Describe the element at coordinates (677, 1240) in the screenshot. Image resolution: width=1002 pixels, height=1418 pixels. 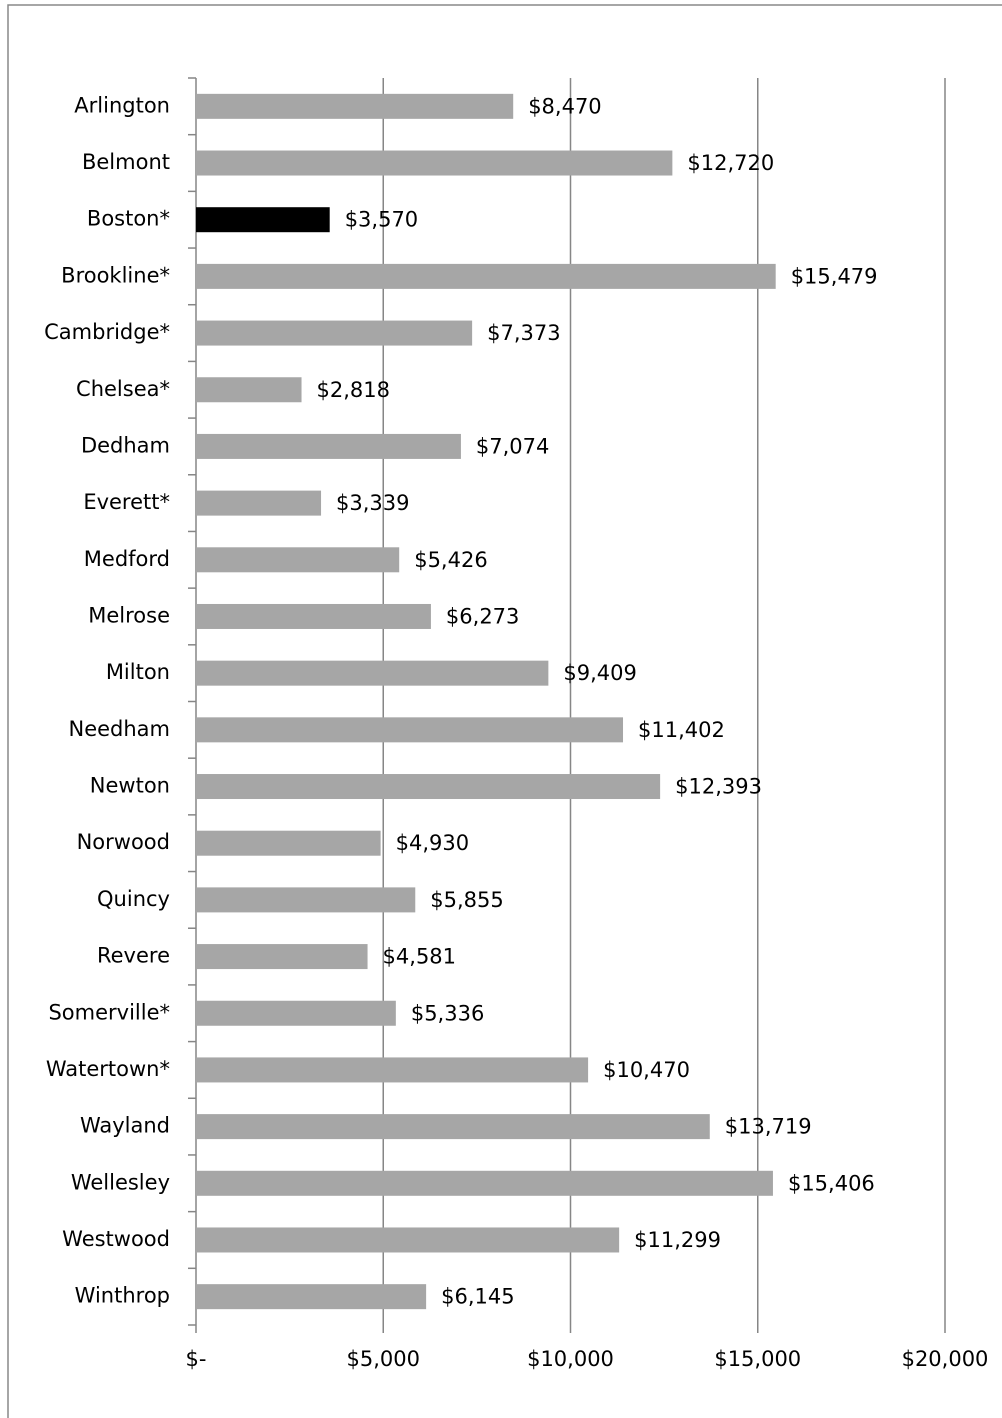
I see `value-label: $11,299` at that location.